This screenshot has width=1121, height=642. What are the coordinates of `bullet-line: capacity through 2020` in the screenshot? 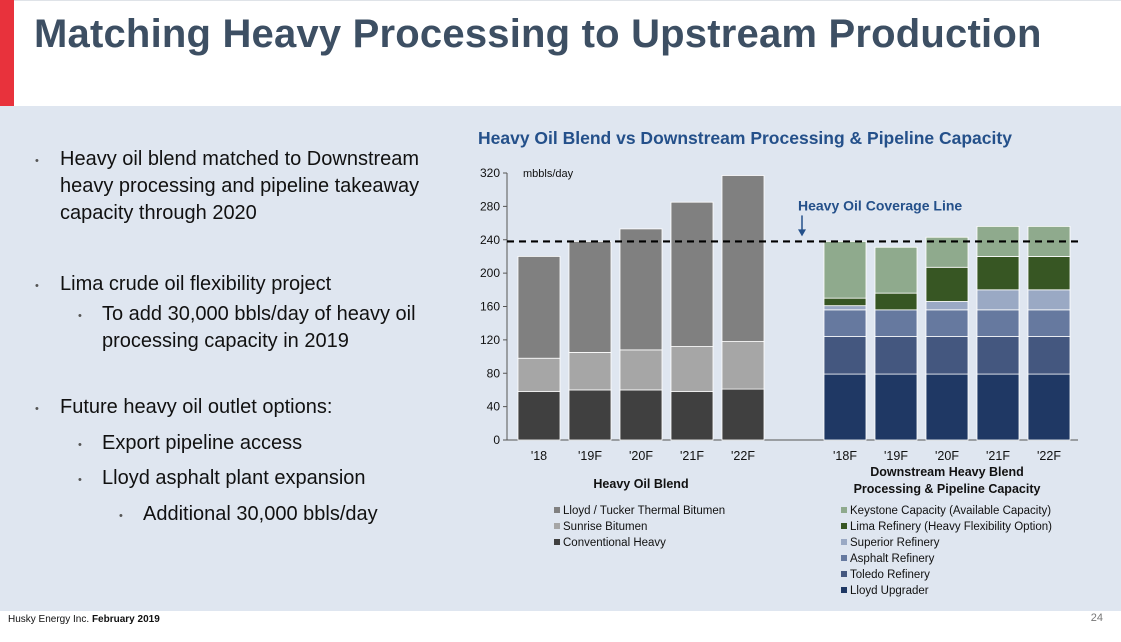 It's located at (158, 213).